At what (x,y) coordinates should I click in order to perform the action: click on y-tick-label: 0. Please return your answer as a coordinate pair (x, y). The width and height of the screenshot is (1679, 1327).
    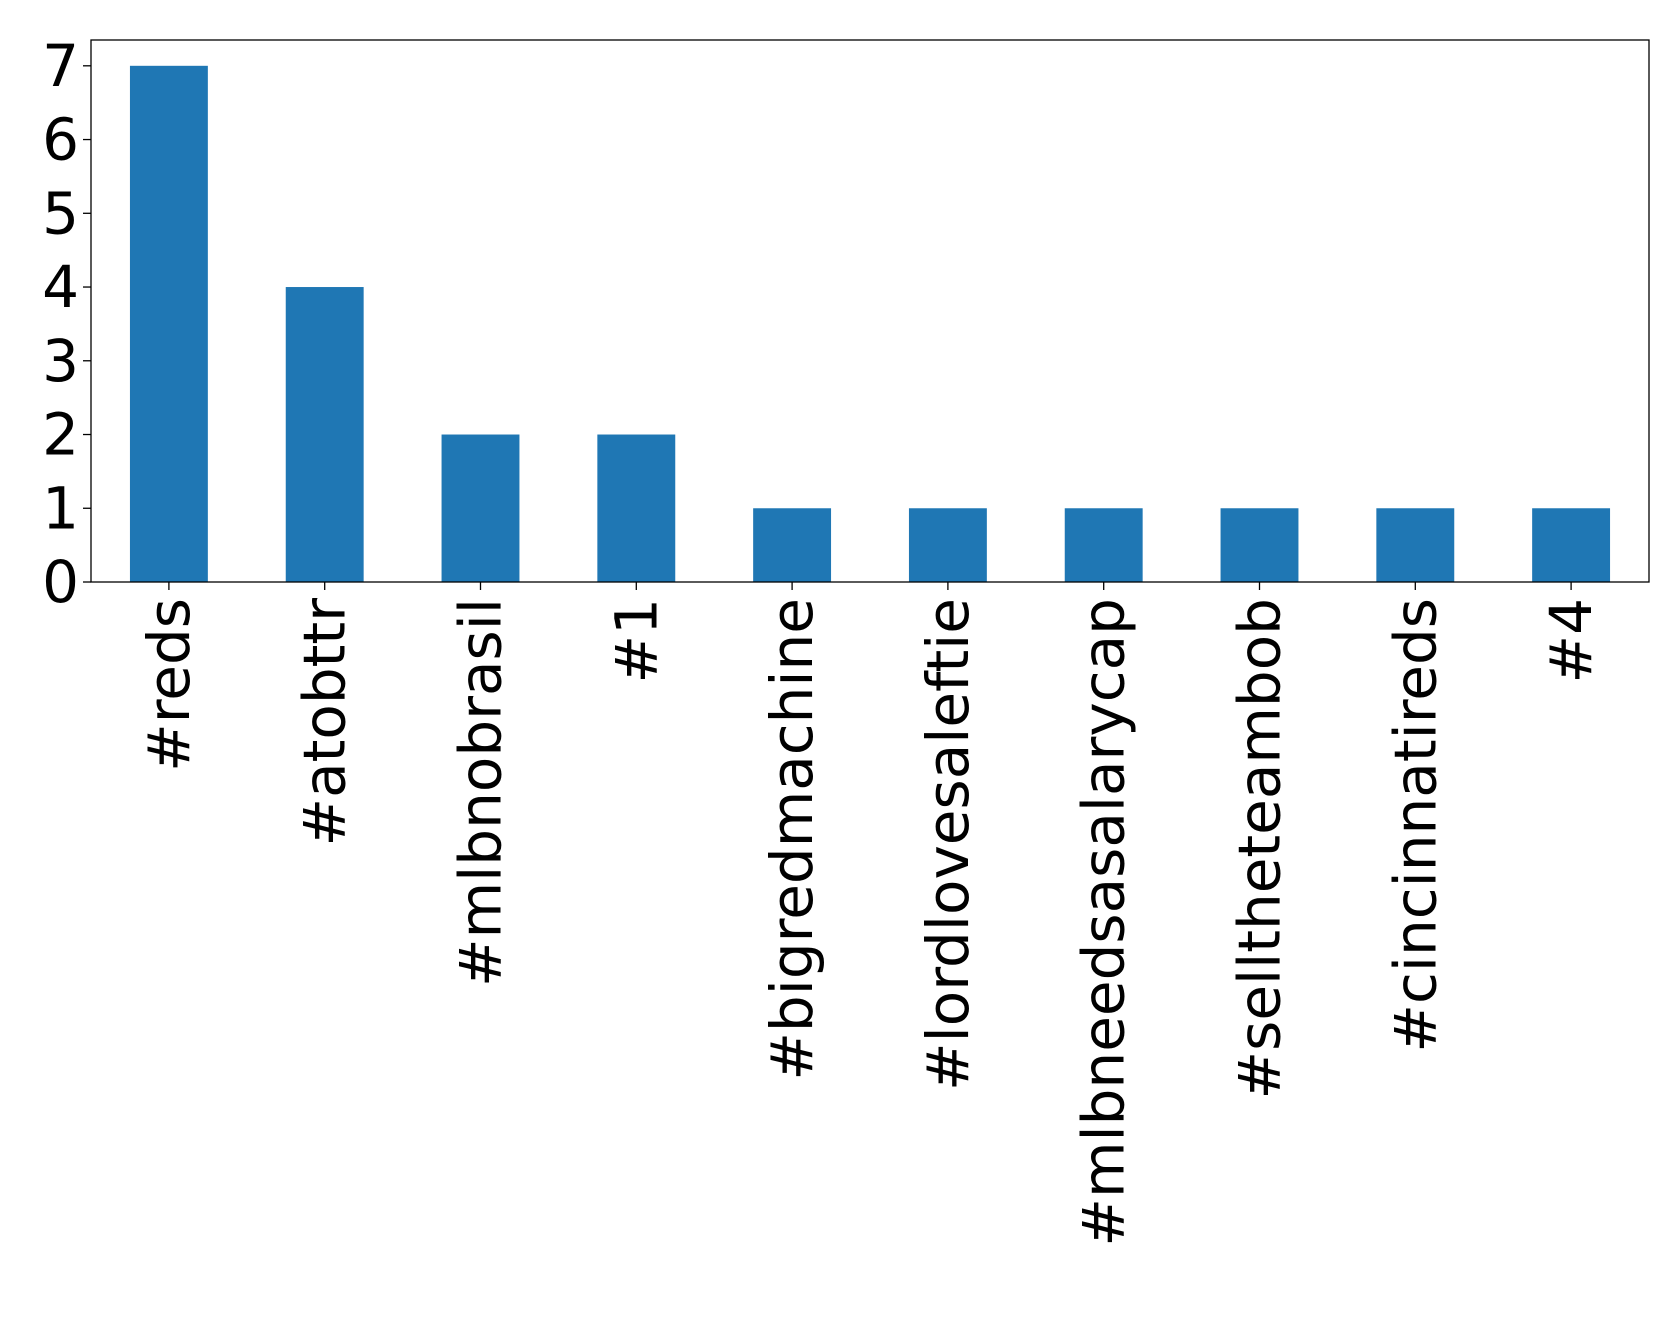
    Looking at the image, I should click on (60, 582).